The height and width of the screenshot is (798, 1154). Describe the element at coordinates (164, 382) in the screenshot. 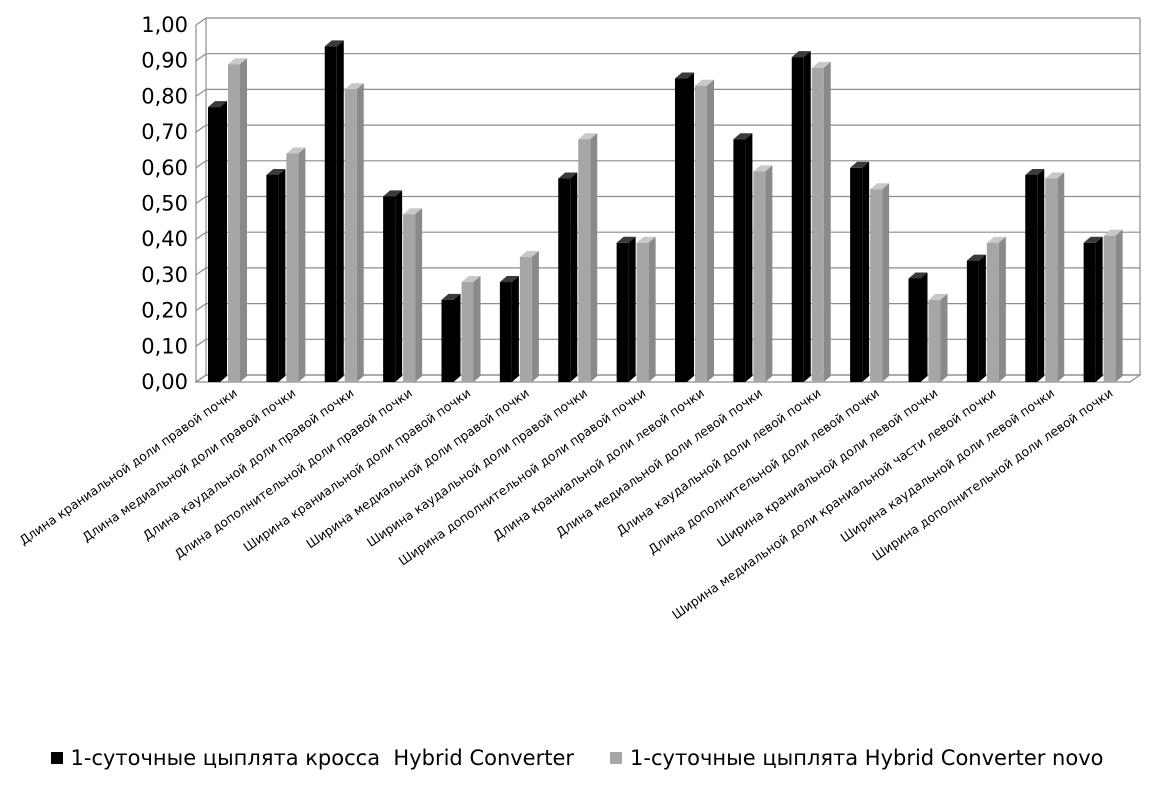

I see `y-tick-label: 0,00` at that location.